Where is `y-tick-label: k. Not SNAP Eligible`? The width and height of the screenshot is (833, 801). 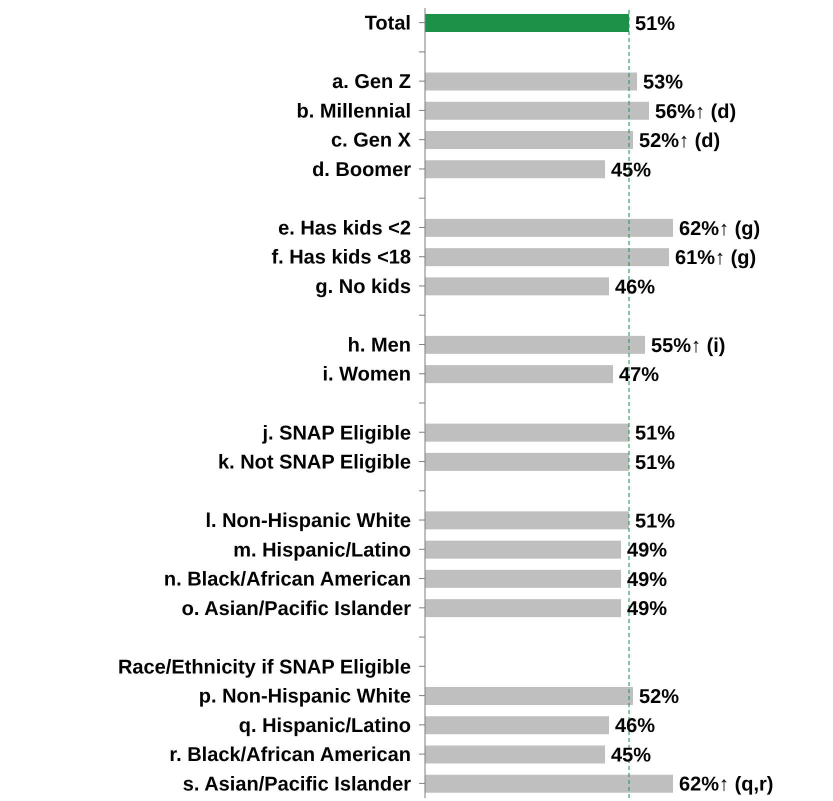
y-tick-label: k. Not SNAP Eligible is located at coordinates (314, 463).